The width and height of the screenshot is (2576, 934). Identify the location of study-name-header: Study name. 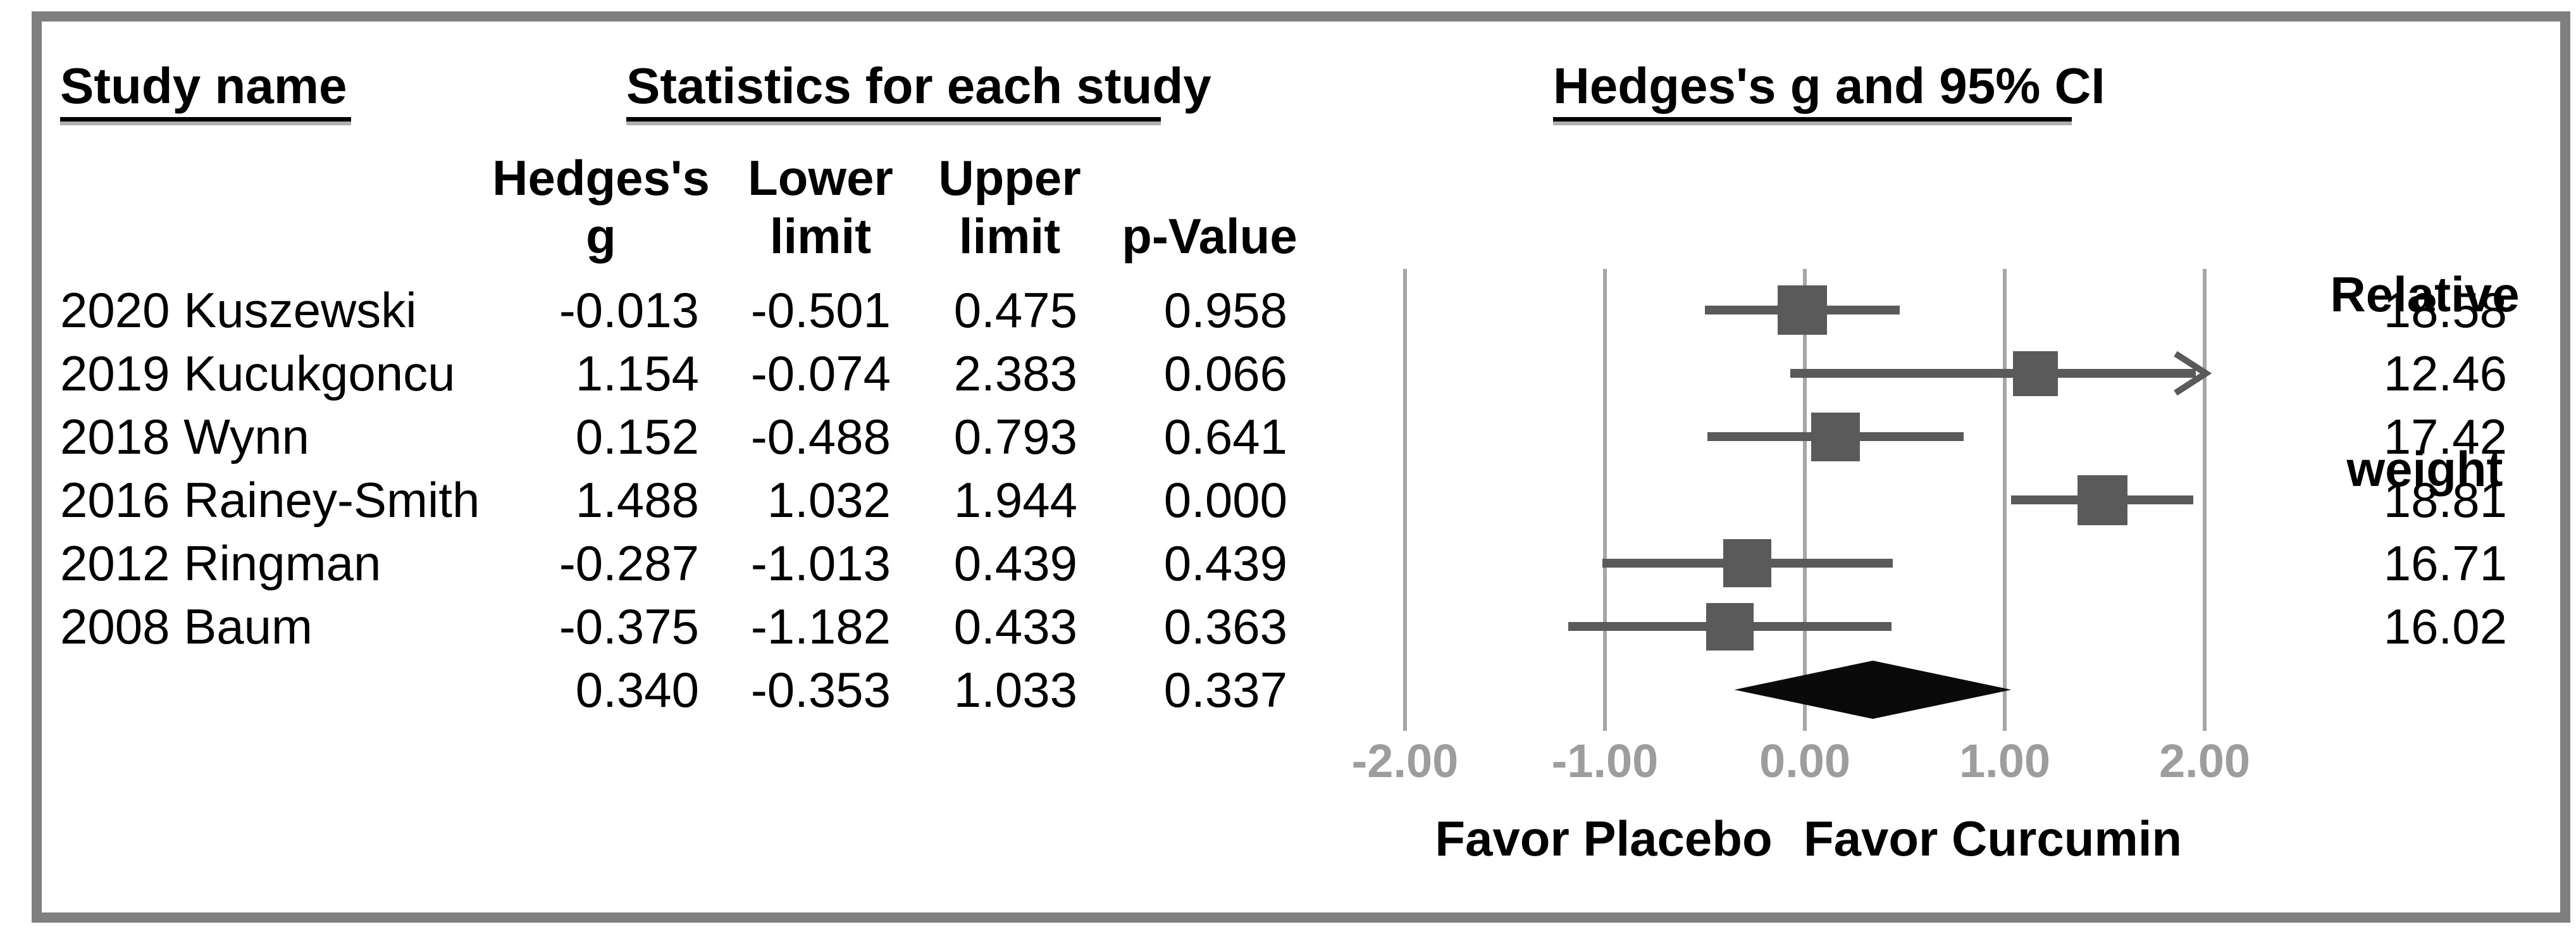
(206, 90).